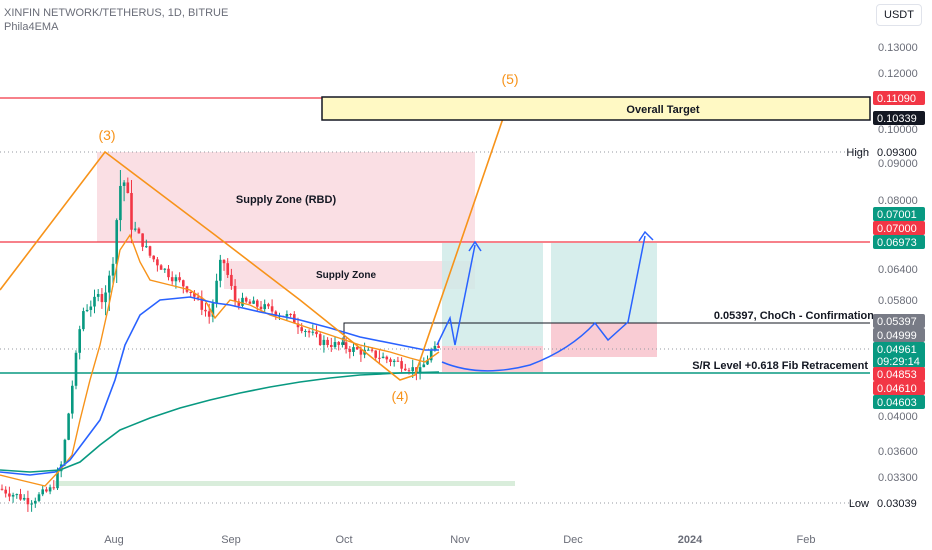 The image size is (932, 550). I want to click on choch-label: 0.05397, ChoCh - Confirmation, so click(794, 316).